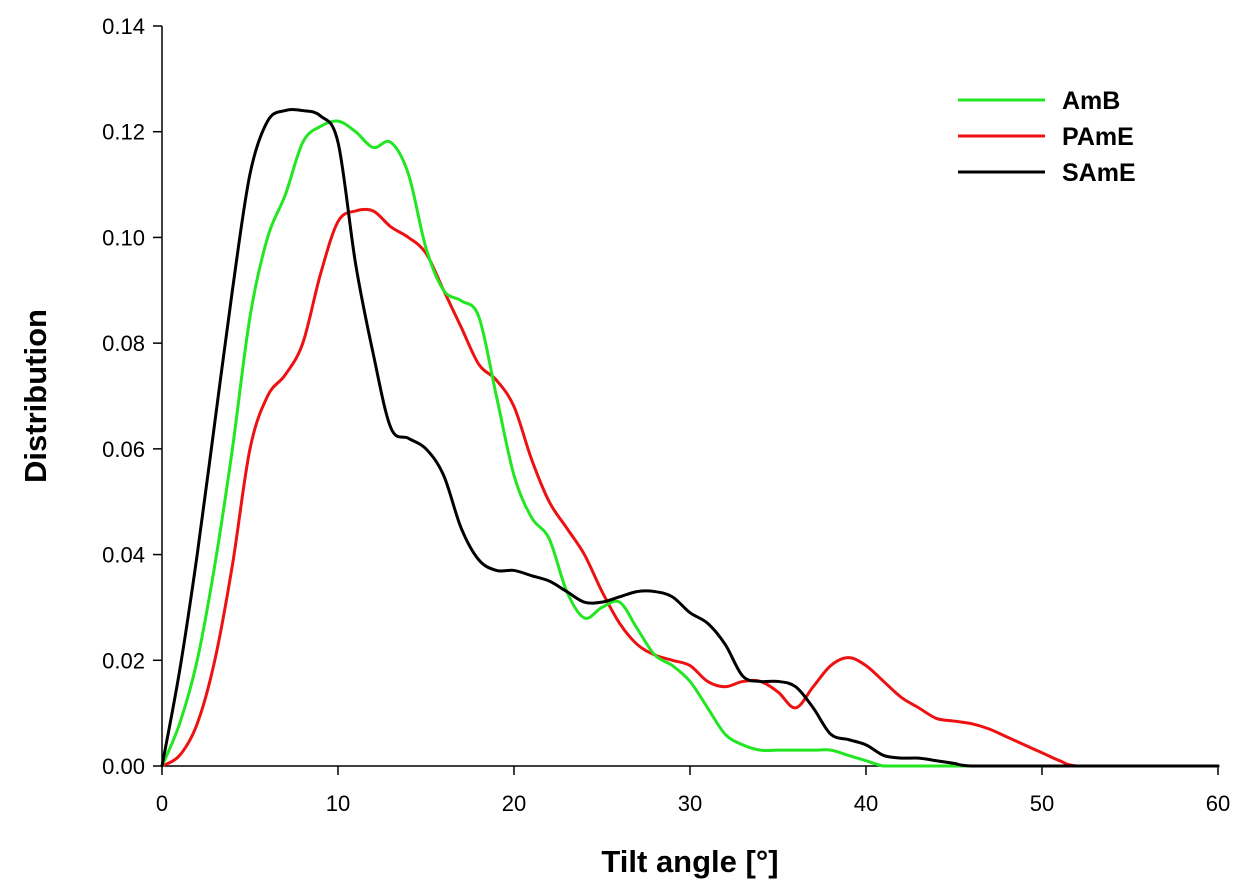 Image resolution: width=1238 pixels, height=896 pixels. What do you see at coordinates (123, 766) in the screenshot?
I see `y-tick-label: 0.00` at bounding box center [123, 766].